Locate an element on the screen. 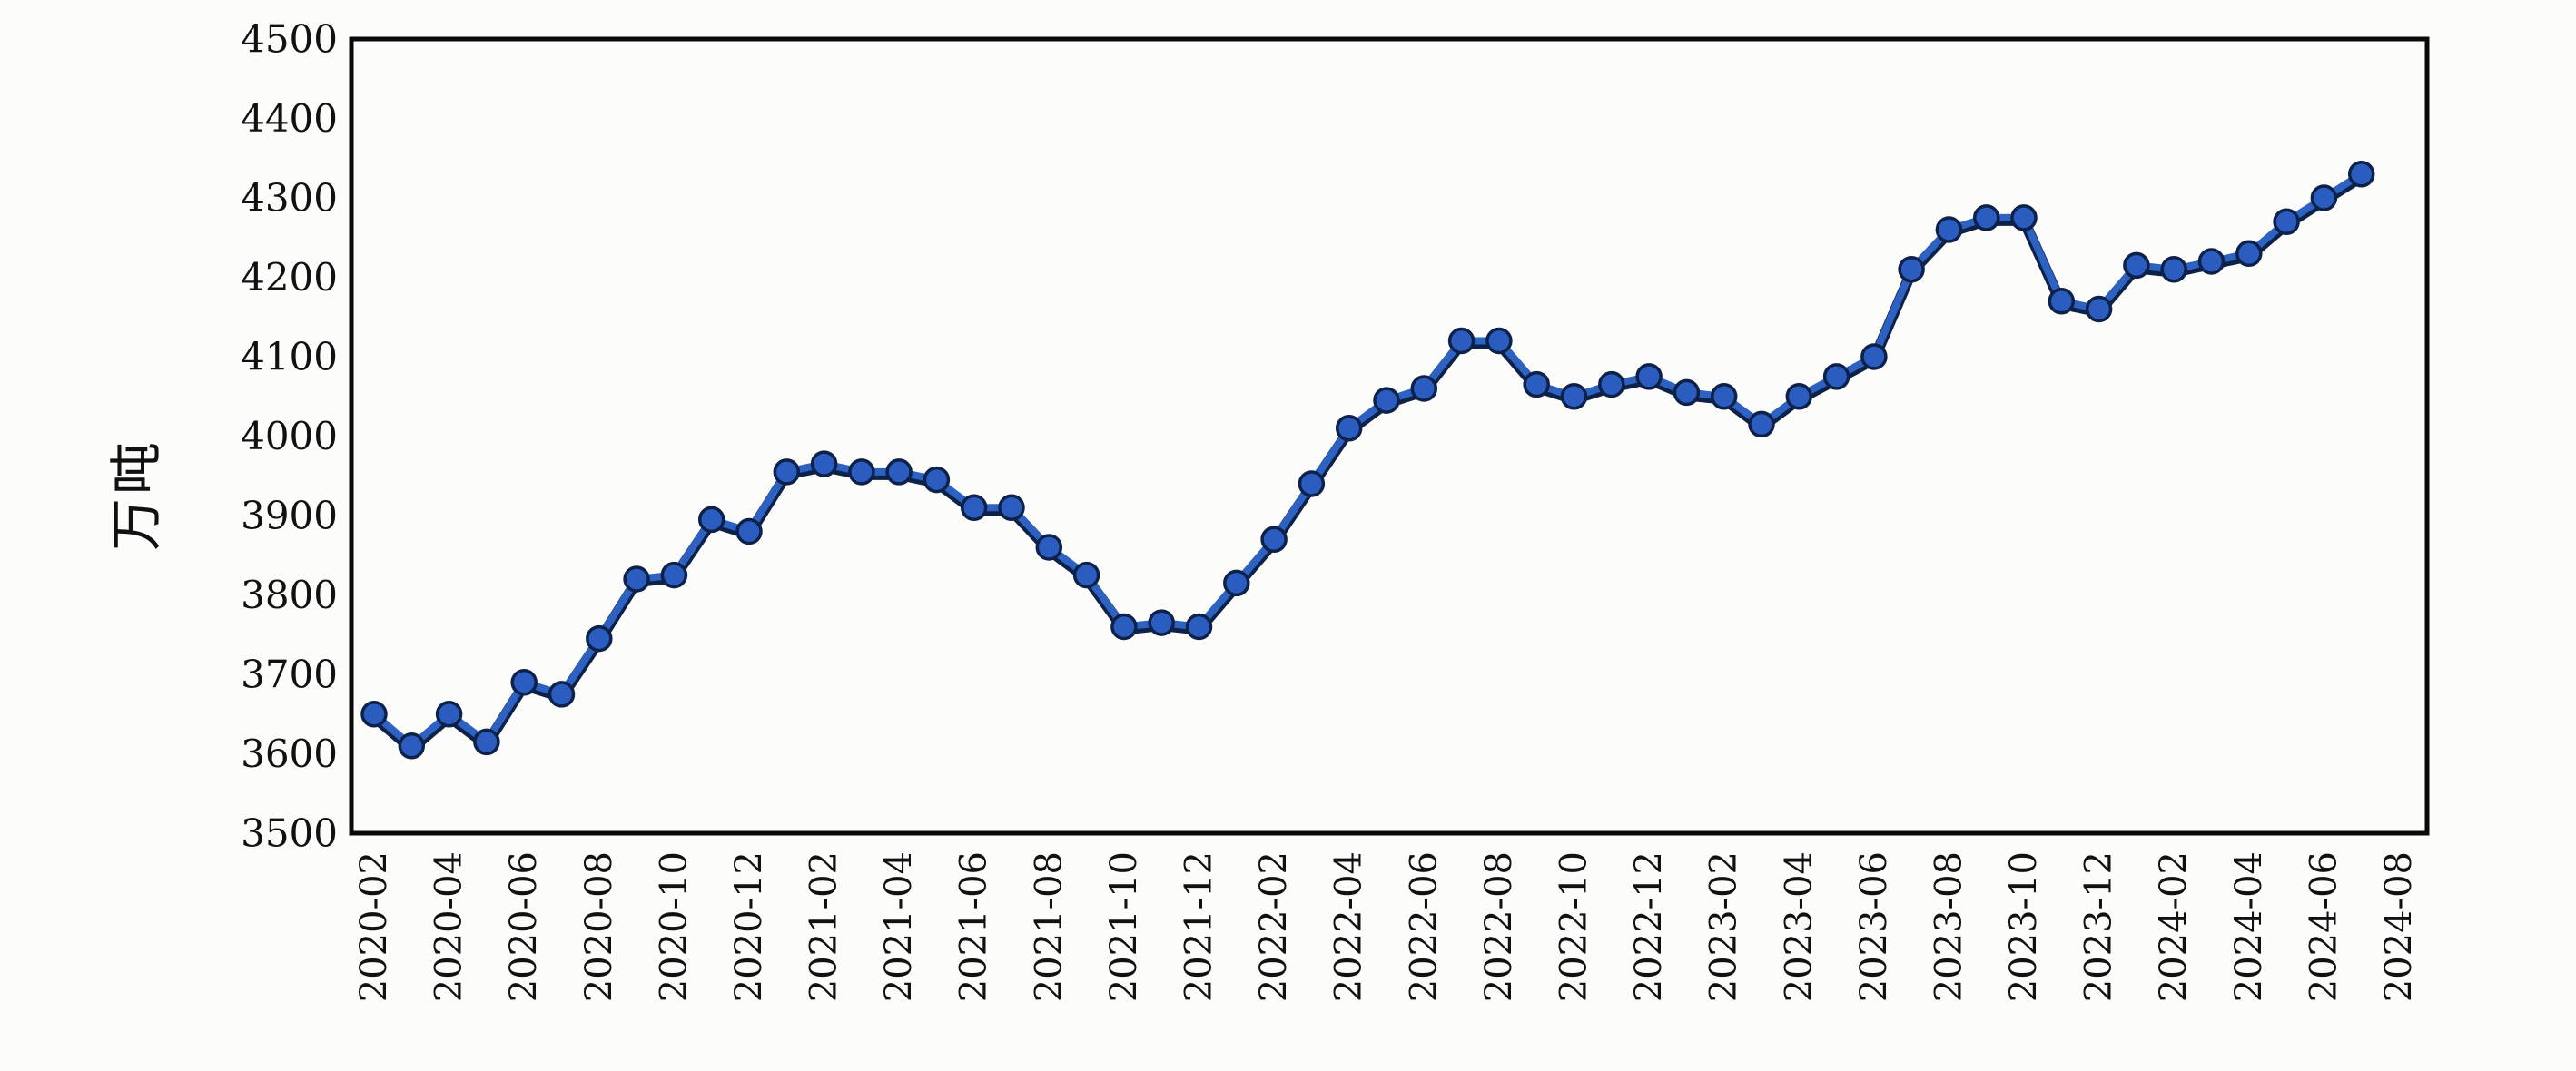  x-tick-label: 2021-12 is located at coordinates (1199, 926).